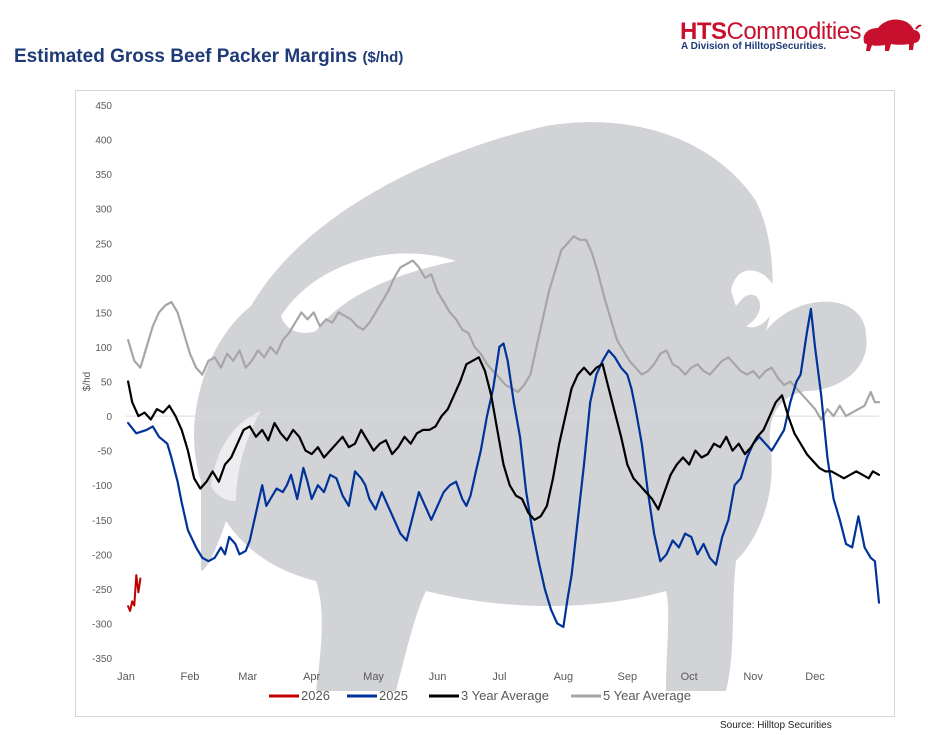 The image size is (928, 735). I want to click on y-tick-label: -250, so click(102, 590).